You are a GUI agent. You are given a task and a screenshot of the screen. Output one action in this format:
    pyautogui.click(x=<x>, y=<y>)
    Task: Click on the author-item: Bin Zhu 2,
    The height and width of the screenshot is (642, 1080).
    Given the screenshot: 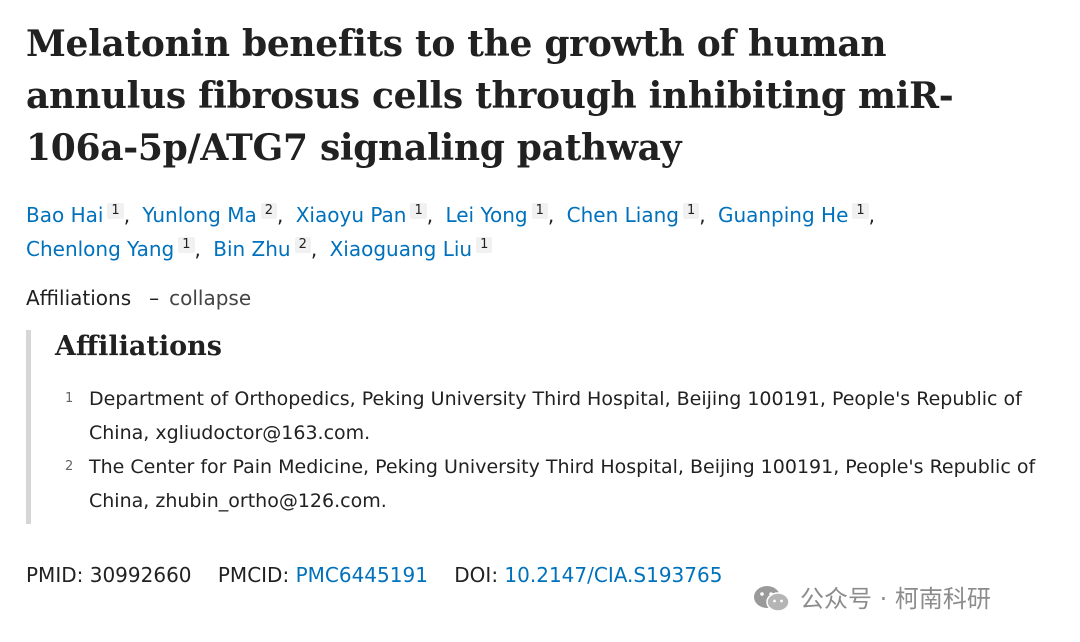 What is the action you would take?
    pyautogui.click(x=268, y=249)
    